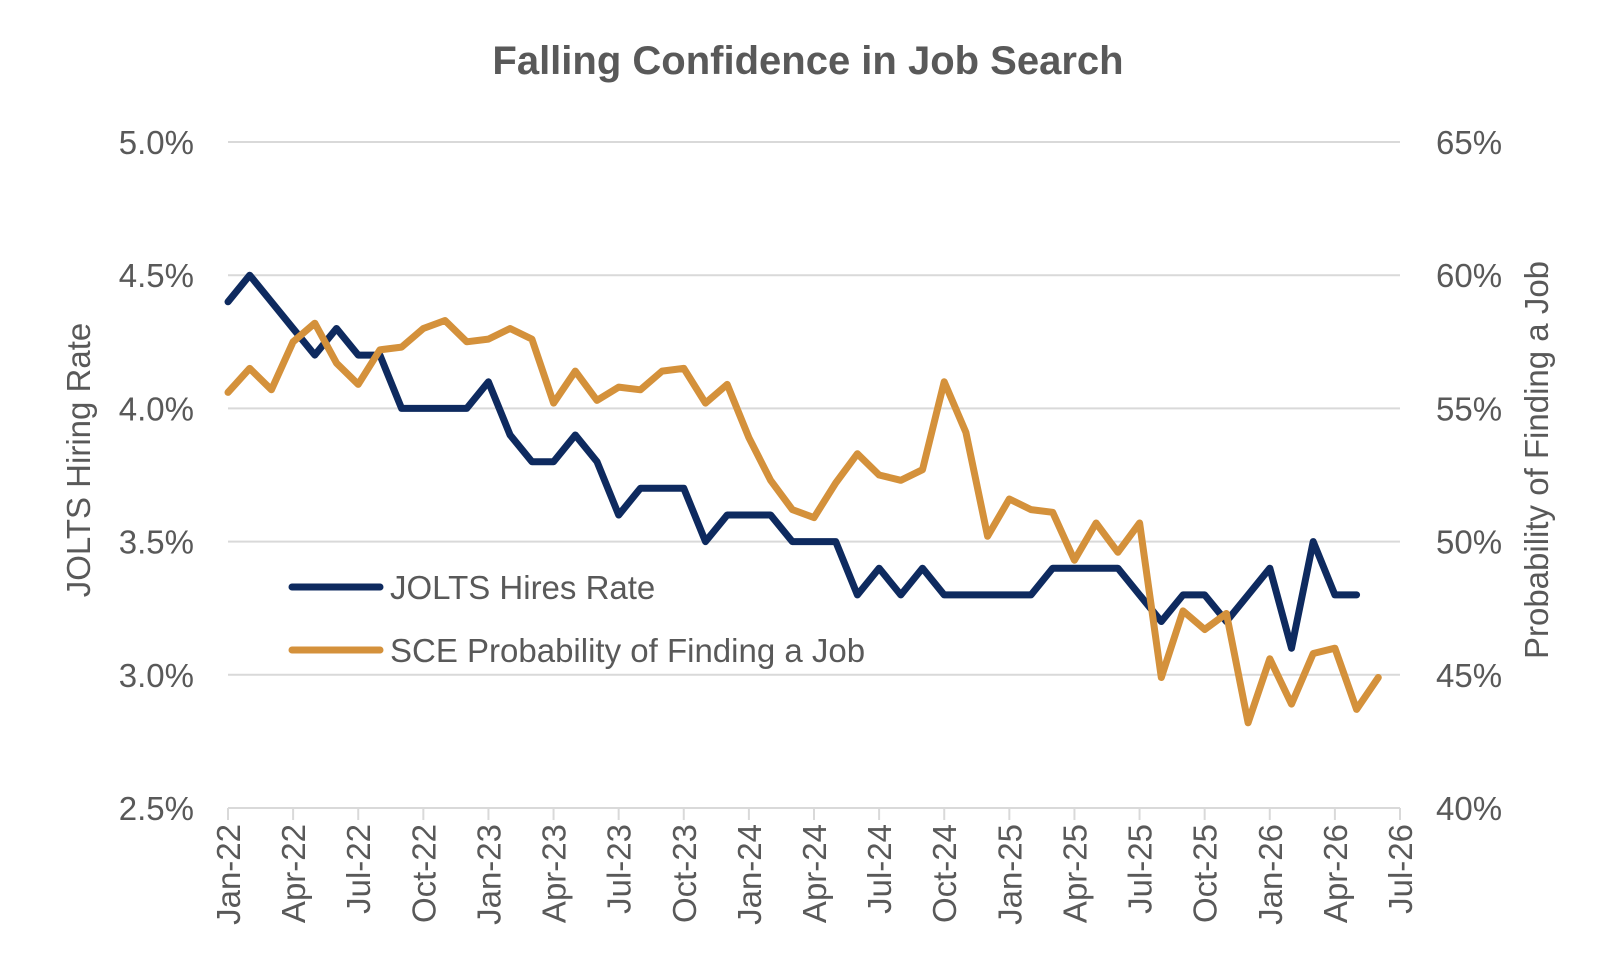 Image resolution: width=1616 pixels, height=970 pixels. What do you see at coordinates (1270, 874) in the screenshot?
I see `x-tick-label: Jan-26` at bounding box center [1270, 874].